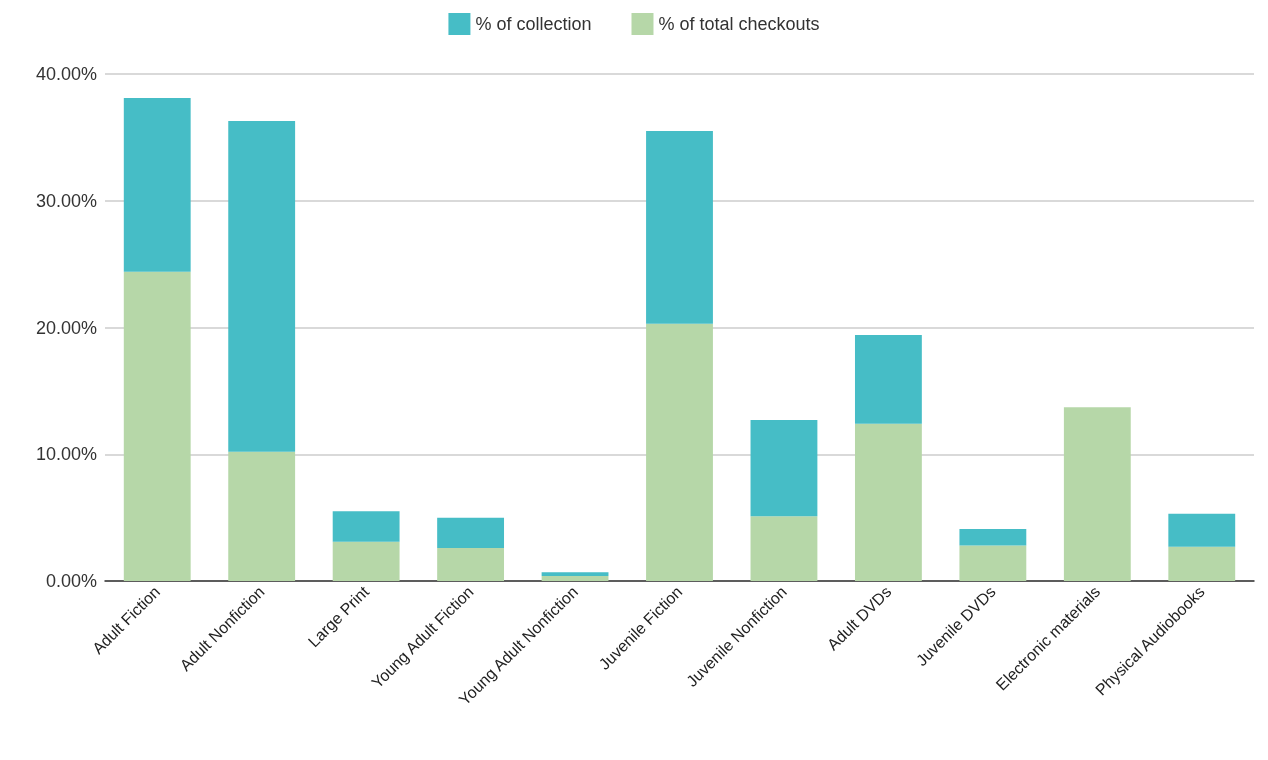 The width and height of the screenshot is (1268, 760). What do you see at coordinates (66, 200) in the screenshot?
I see `y-tick-label: 30.00%` at bounding box center [66, 200].